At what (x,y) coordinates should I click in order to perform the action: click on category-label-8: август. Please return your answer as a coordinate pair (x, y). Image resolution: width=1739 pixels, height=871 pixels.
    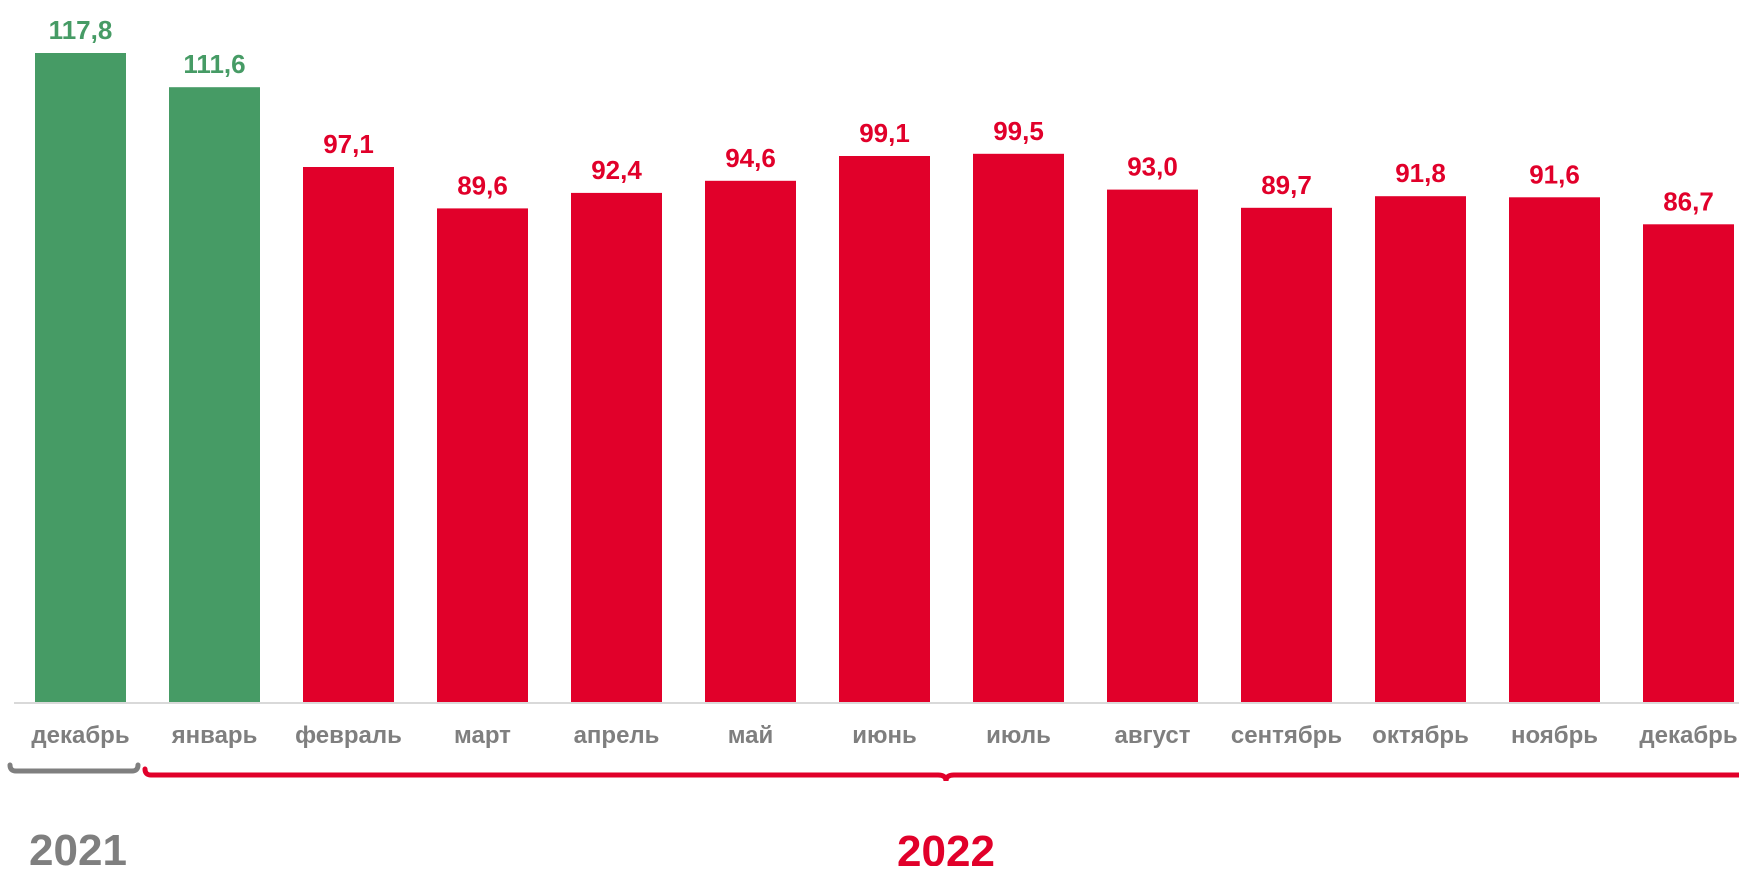
    Looking at the image, I should click on (1153, 735).